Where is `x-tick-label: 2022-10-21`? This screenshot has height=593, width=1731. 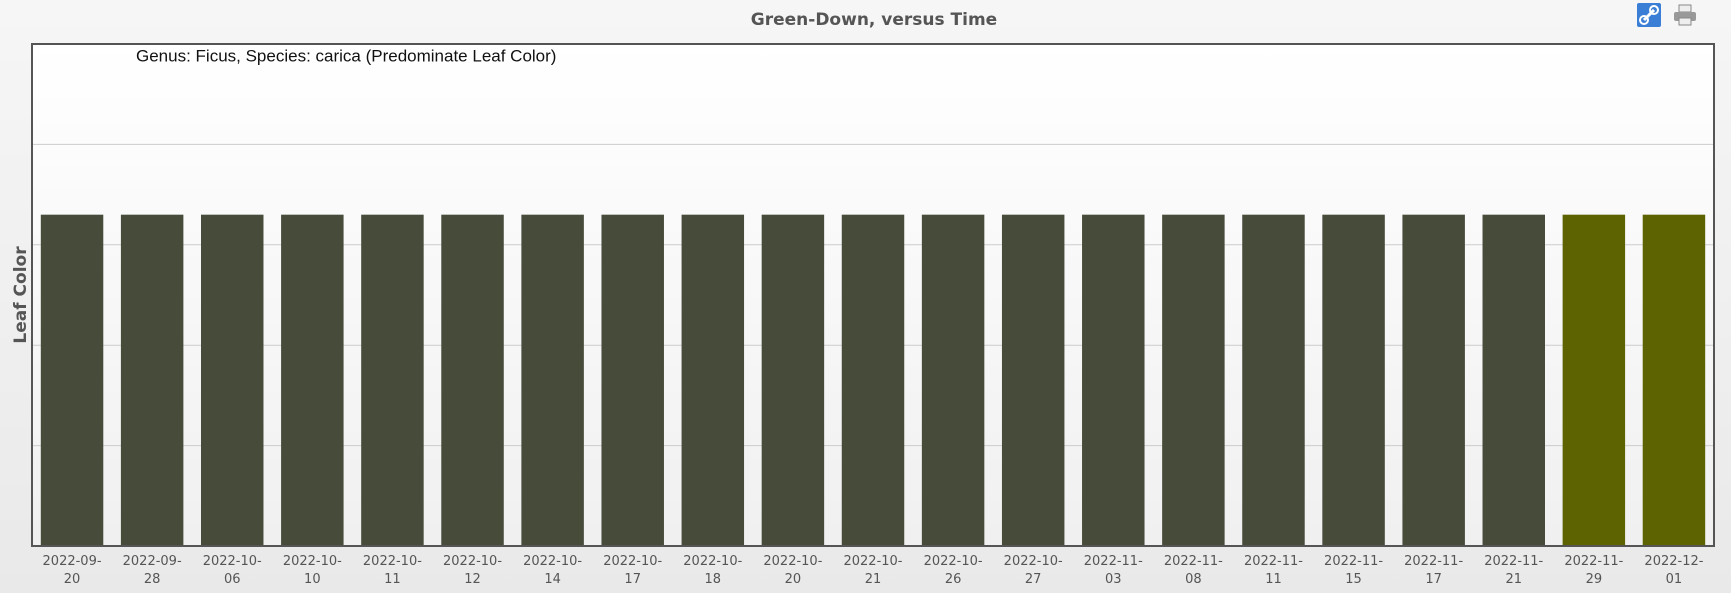 x-tick-label: 2022-10-21 is located at coordinates (873, 570).